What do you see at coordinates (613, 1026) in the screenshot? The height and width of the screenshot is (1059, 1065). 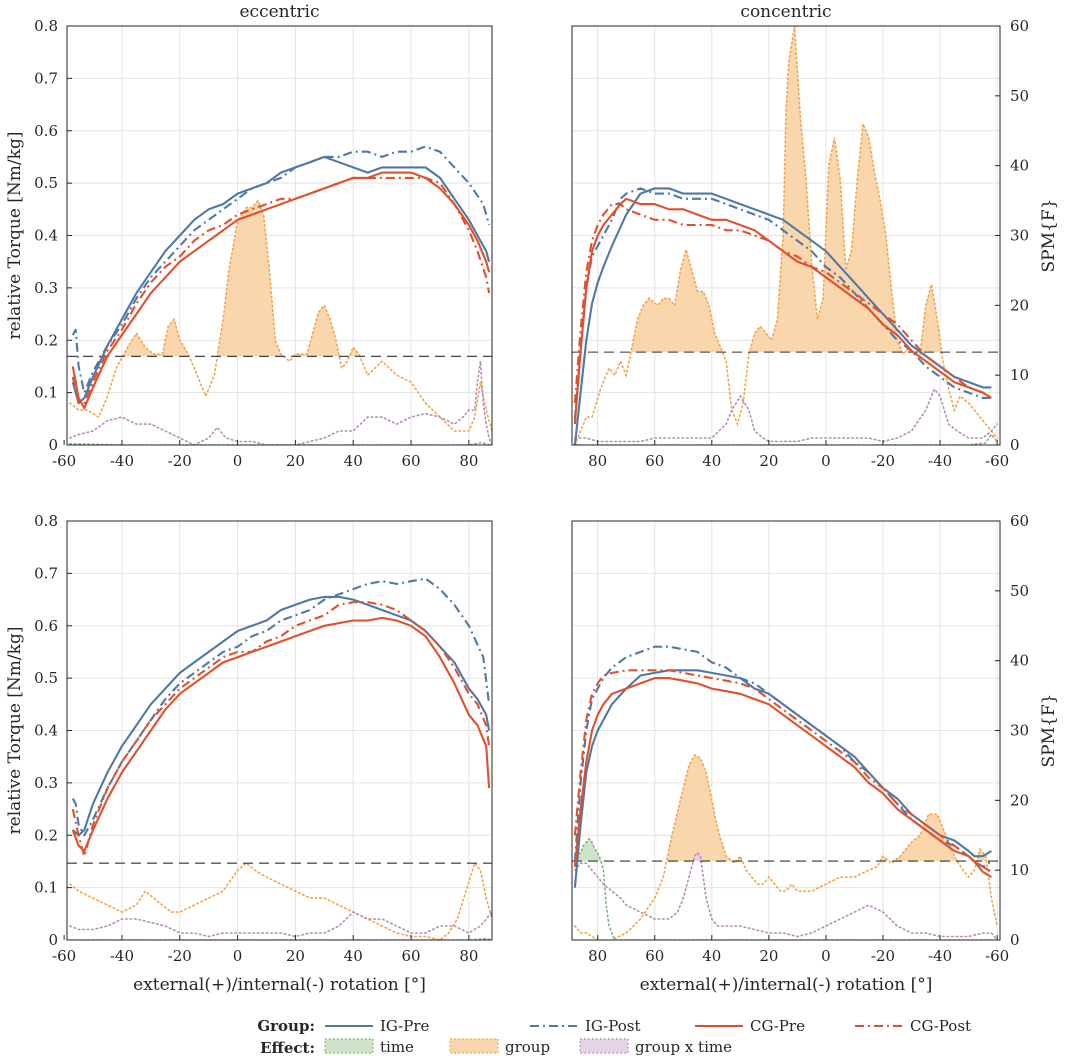 I see `legend-label-ig-post: IG-Post` at bounding box center [613, 1026].